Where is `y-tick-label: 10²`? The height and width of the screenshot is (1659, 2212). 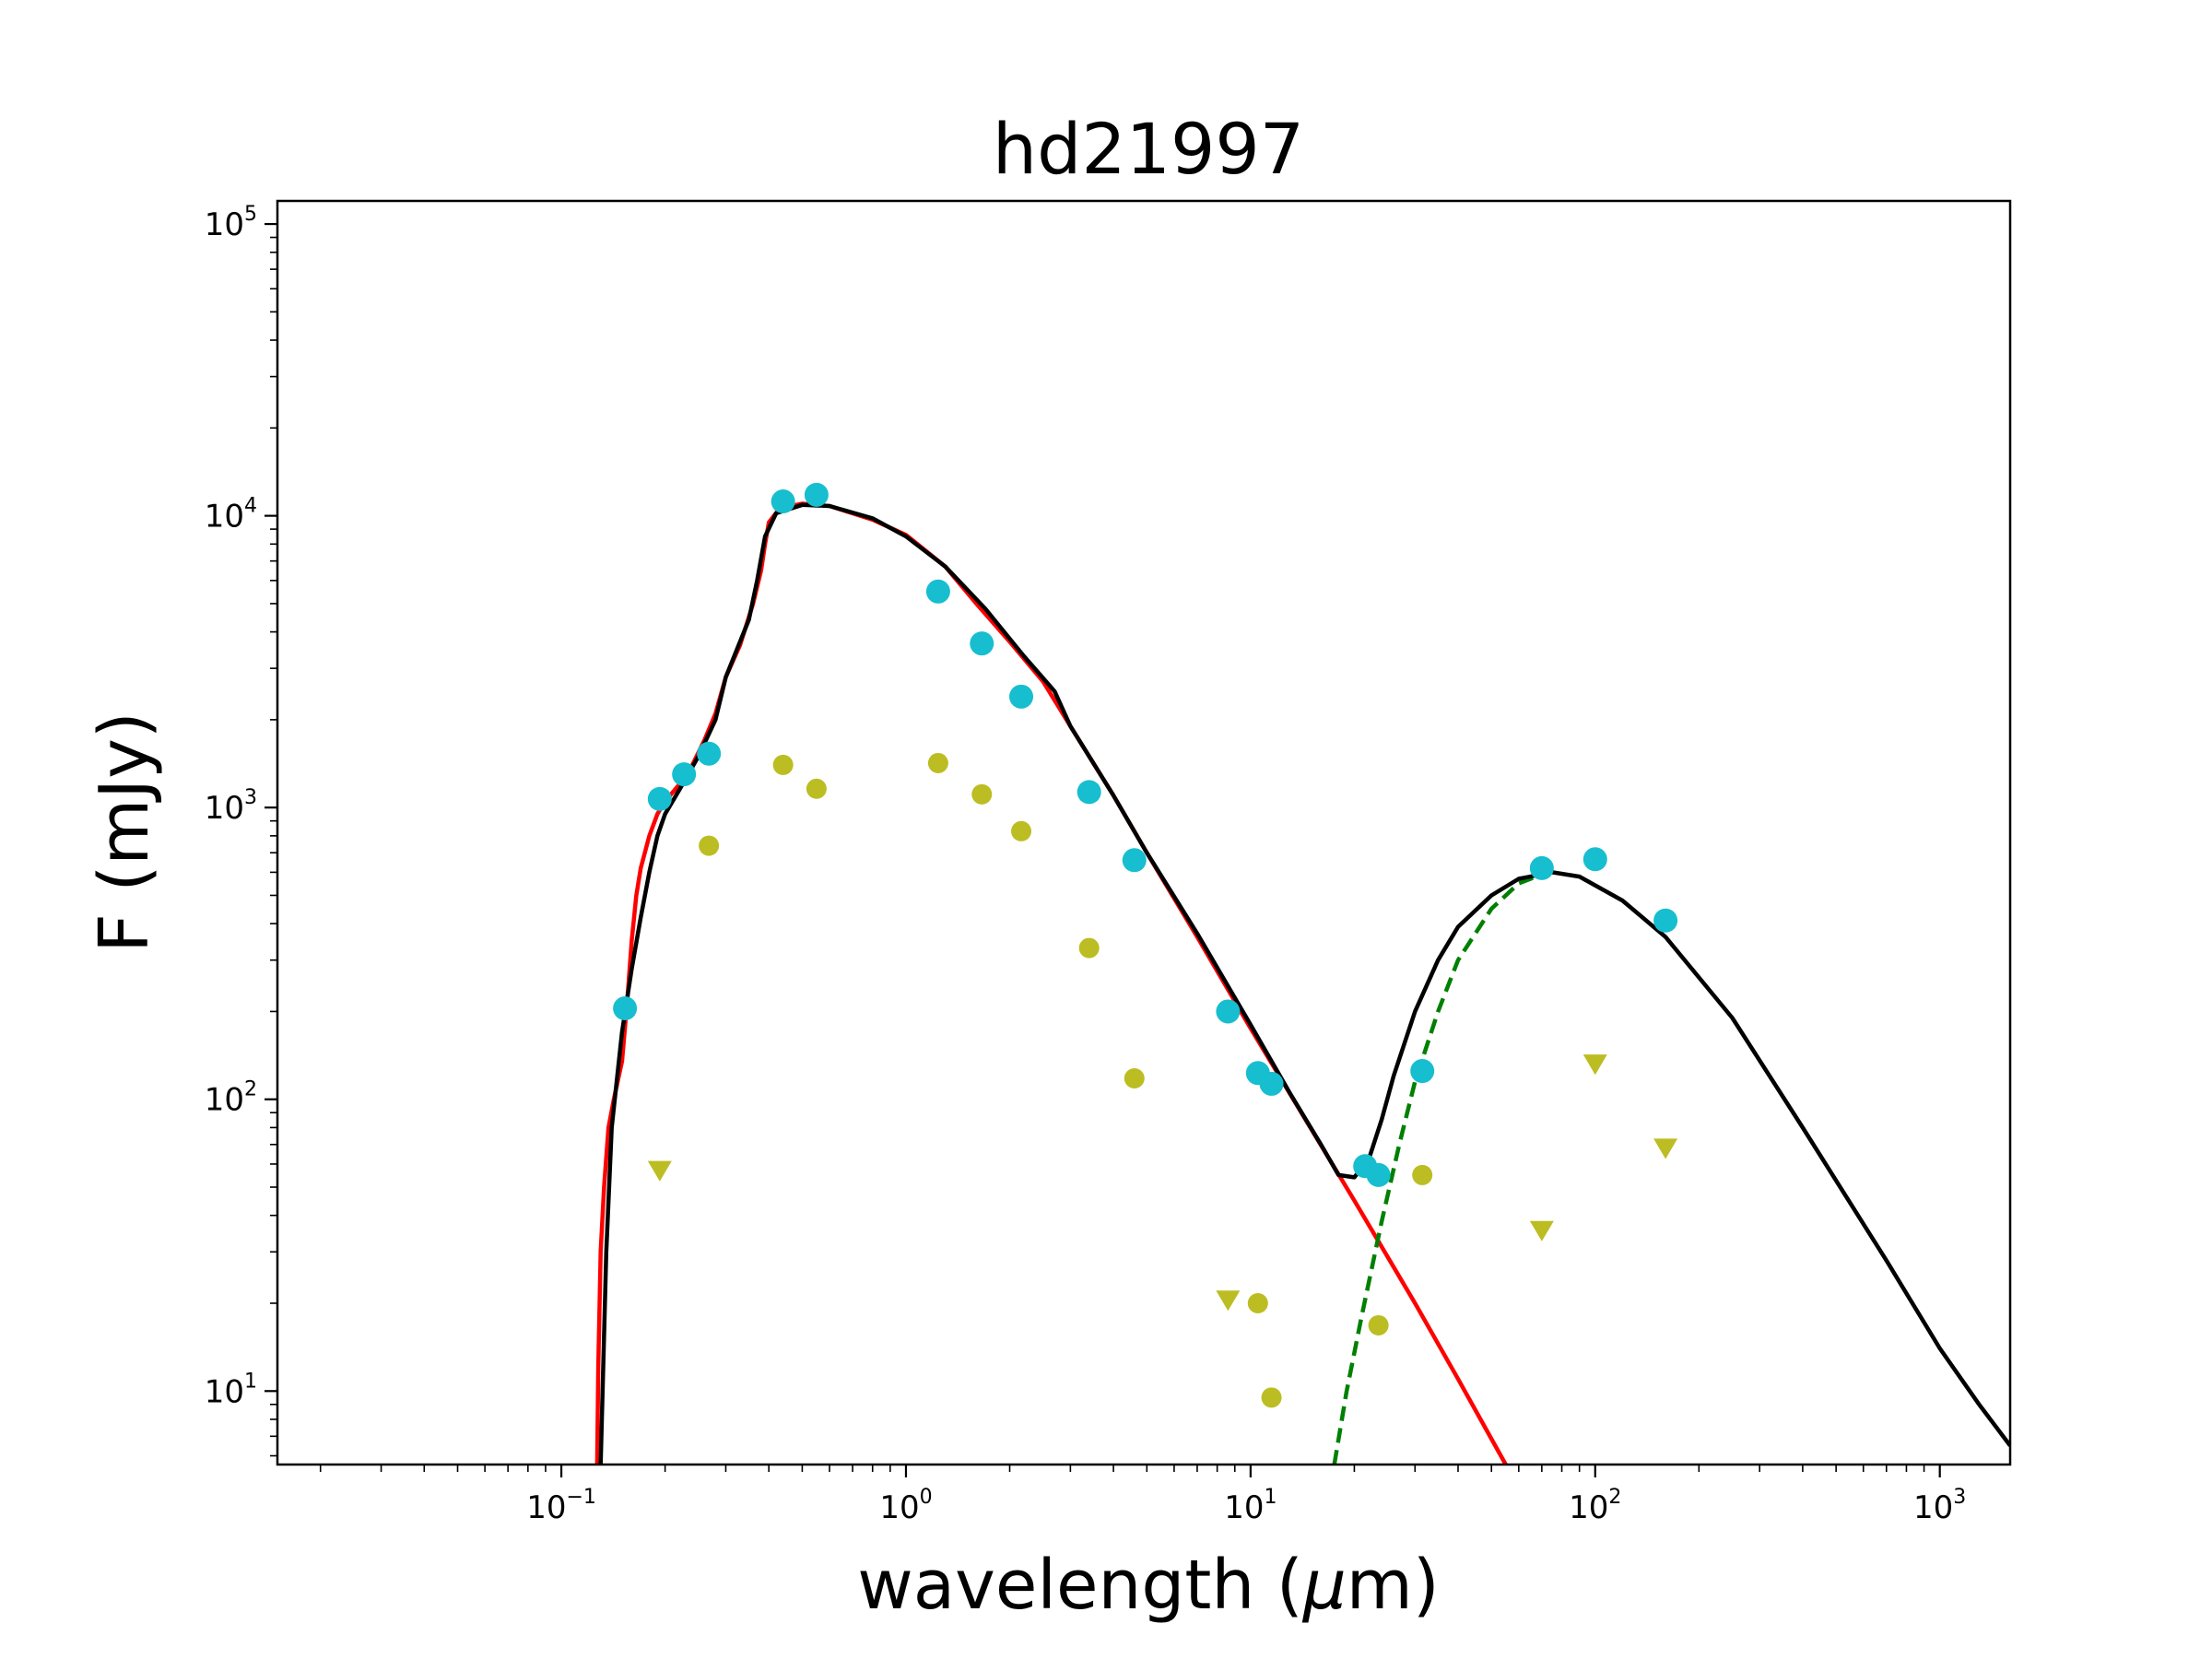 y-tick-label: 10² is located at coordinates (231, 1098).